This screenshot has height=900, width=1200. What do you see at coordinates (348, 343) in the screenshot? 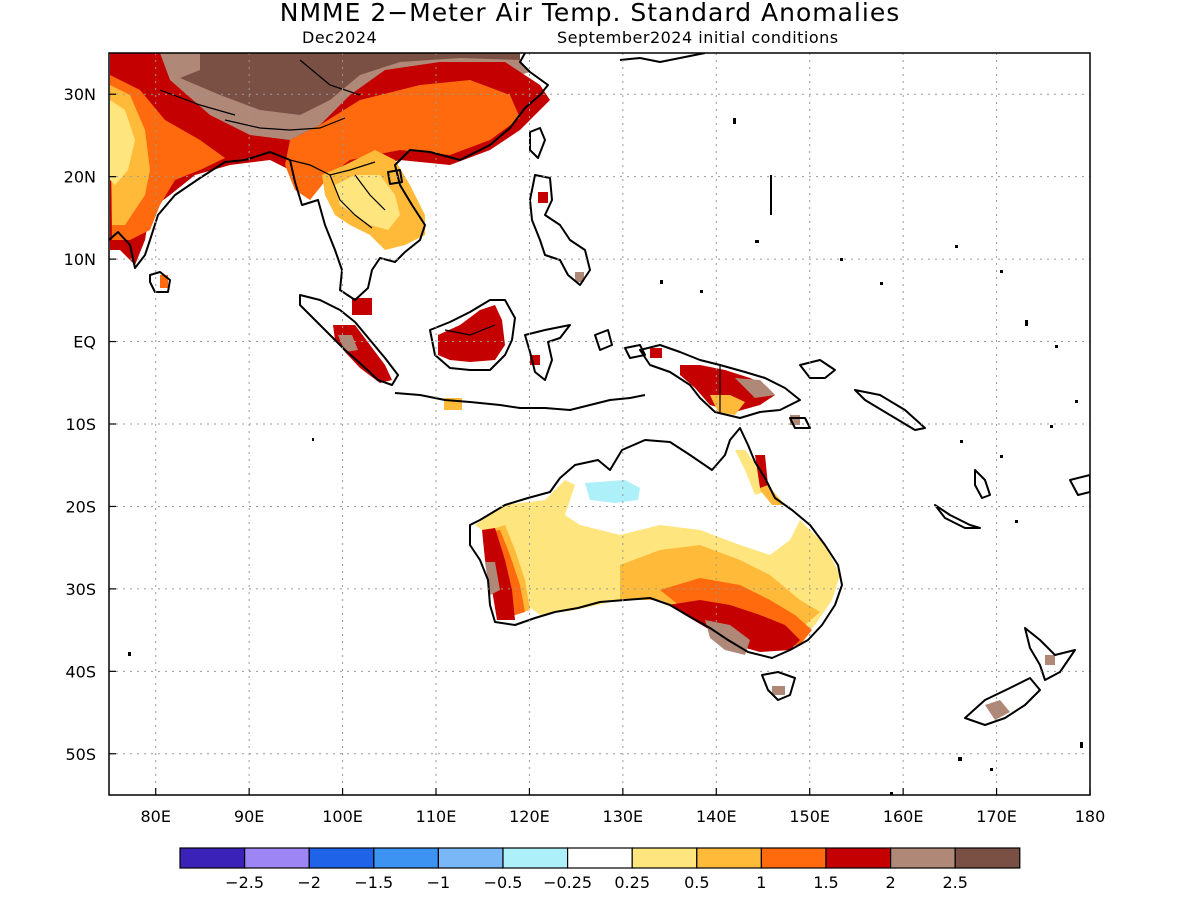
I see `anomaly-region-sumatra-brown` at bounding box center [348, 343].